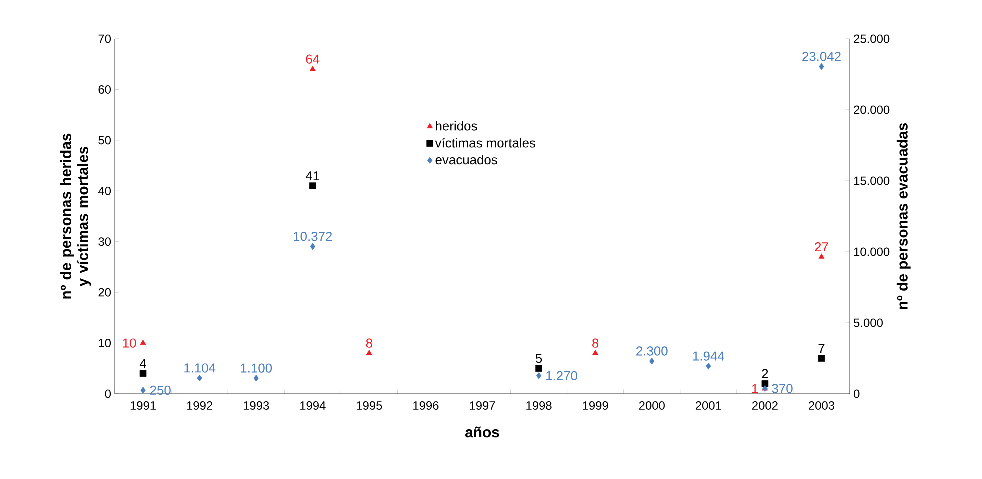  What do you see at coordinates (108, 394) in the screenshot?
I see `y-tick-label: 0` at bounding box center [108, 394].